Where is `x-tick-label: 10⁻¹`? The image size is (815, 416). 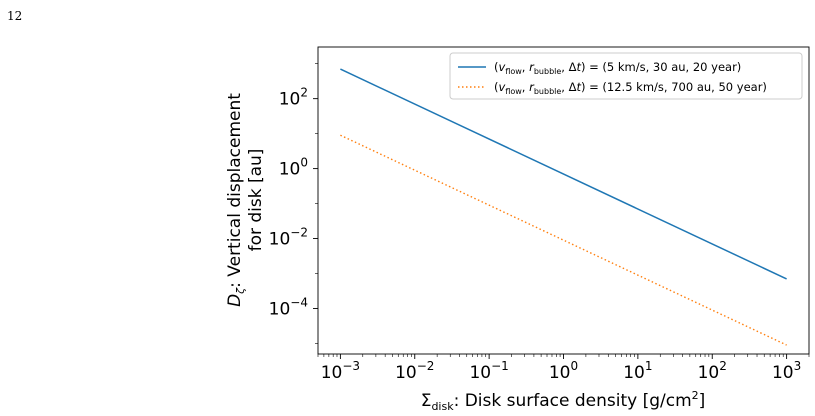
x-tick-label: 10⁻¹ is located at coordinates (488, 371).